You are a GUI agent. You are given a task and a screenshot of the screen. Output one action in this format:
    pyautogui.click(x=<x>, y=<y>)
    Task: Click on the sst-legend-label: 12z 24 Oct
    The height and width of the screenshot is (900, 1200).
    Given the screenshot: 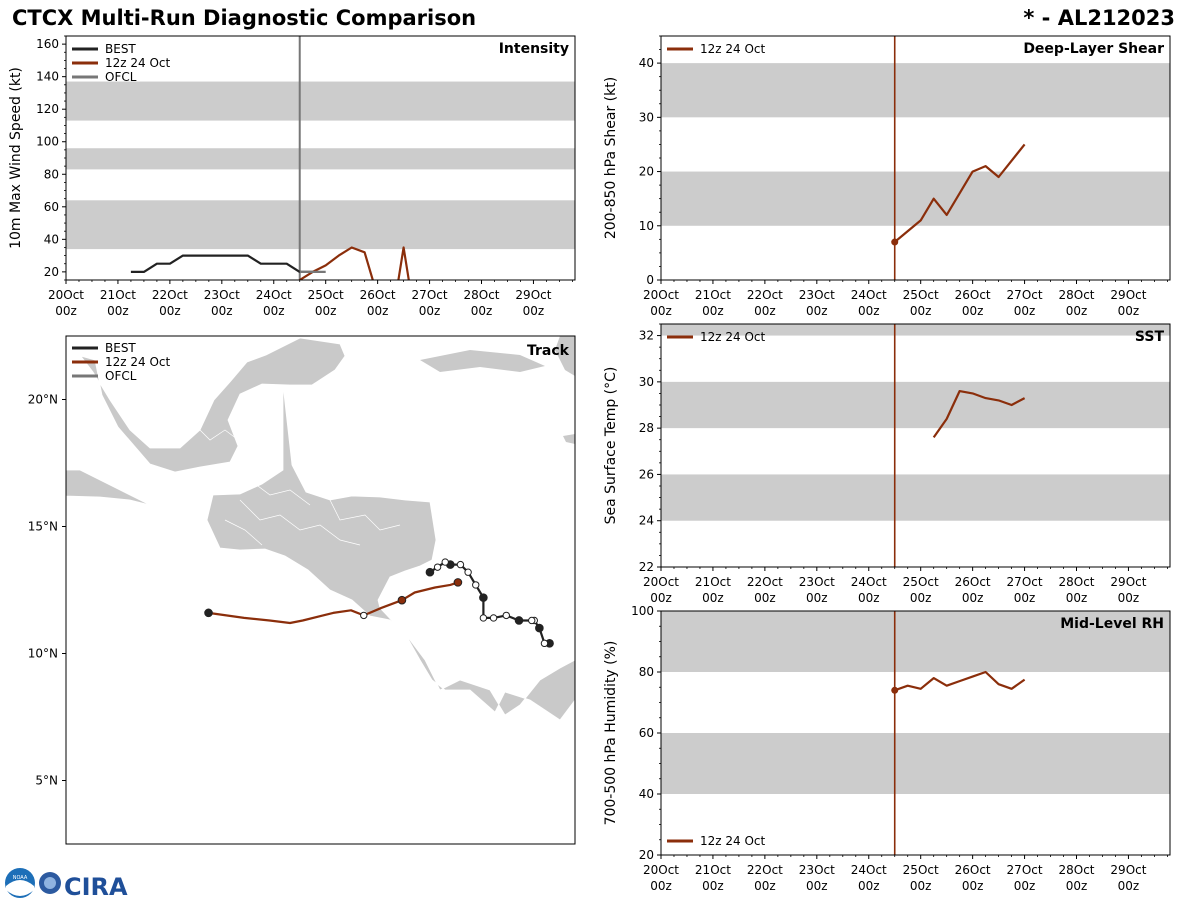 What is the action you would take?
    pyautogui.click(x=733, y=337)
    